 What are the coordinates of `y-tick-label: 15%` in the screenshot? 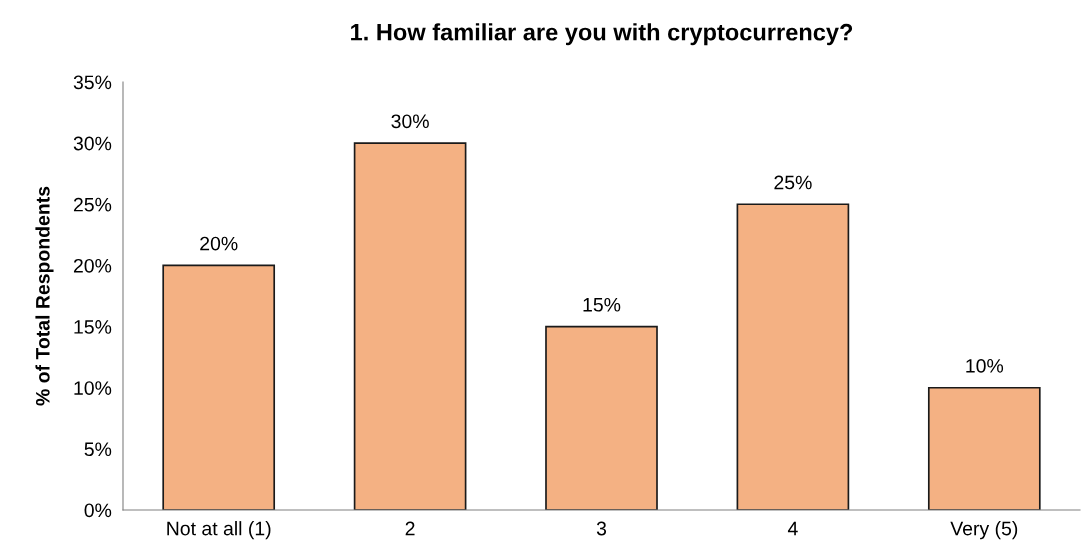 It's located at (93, 327).